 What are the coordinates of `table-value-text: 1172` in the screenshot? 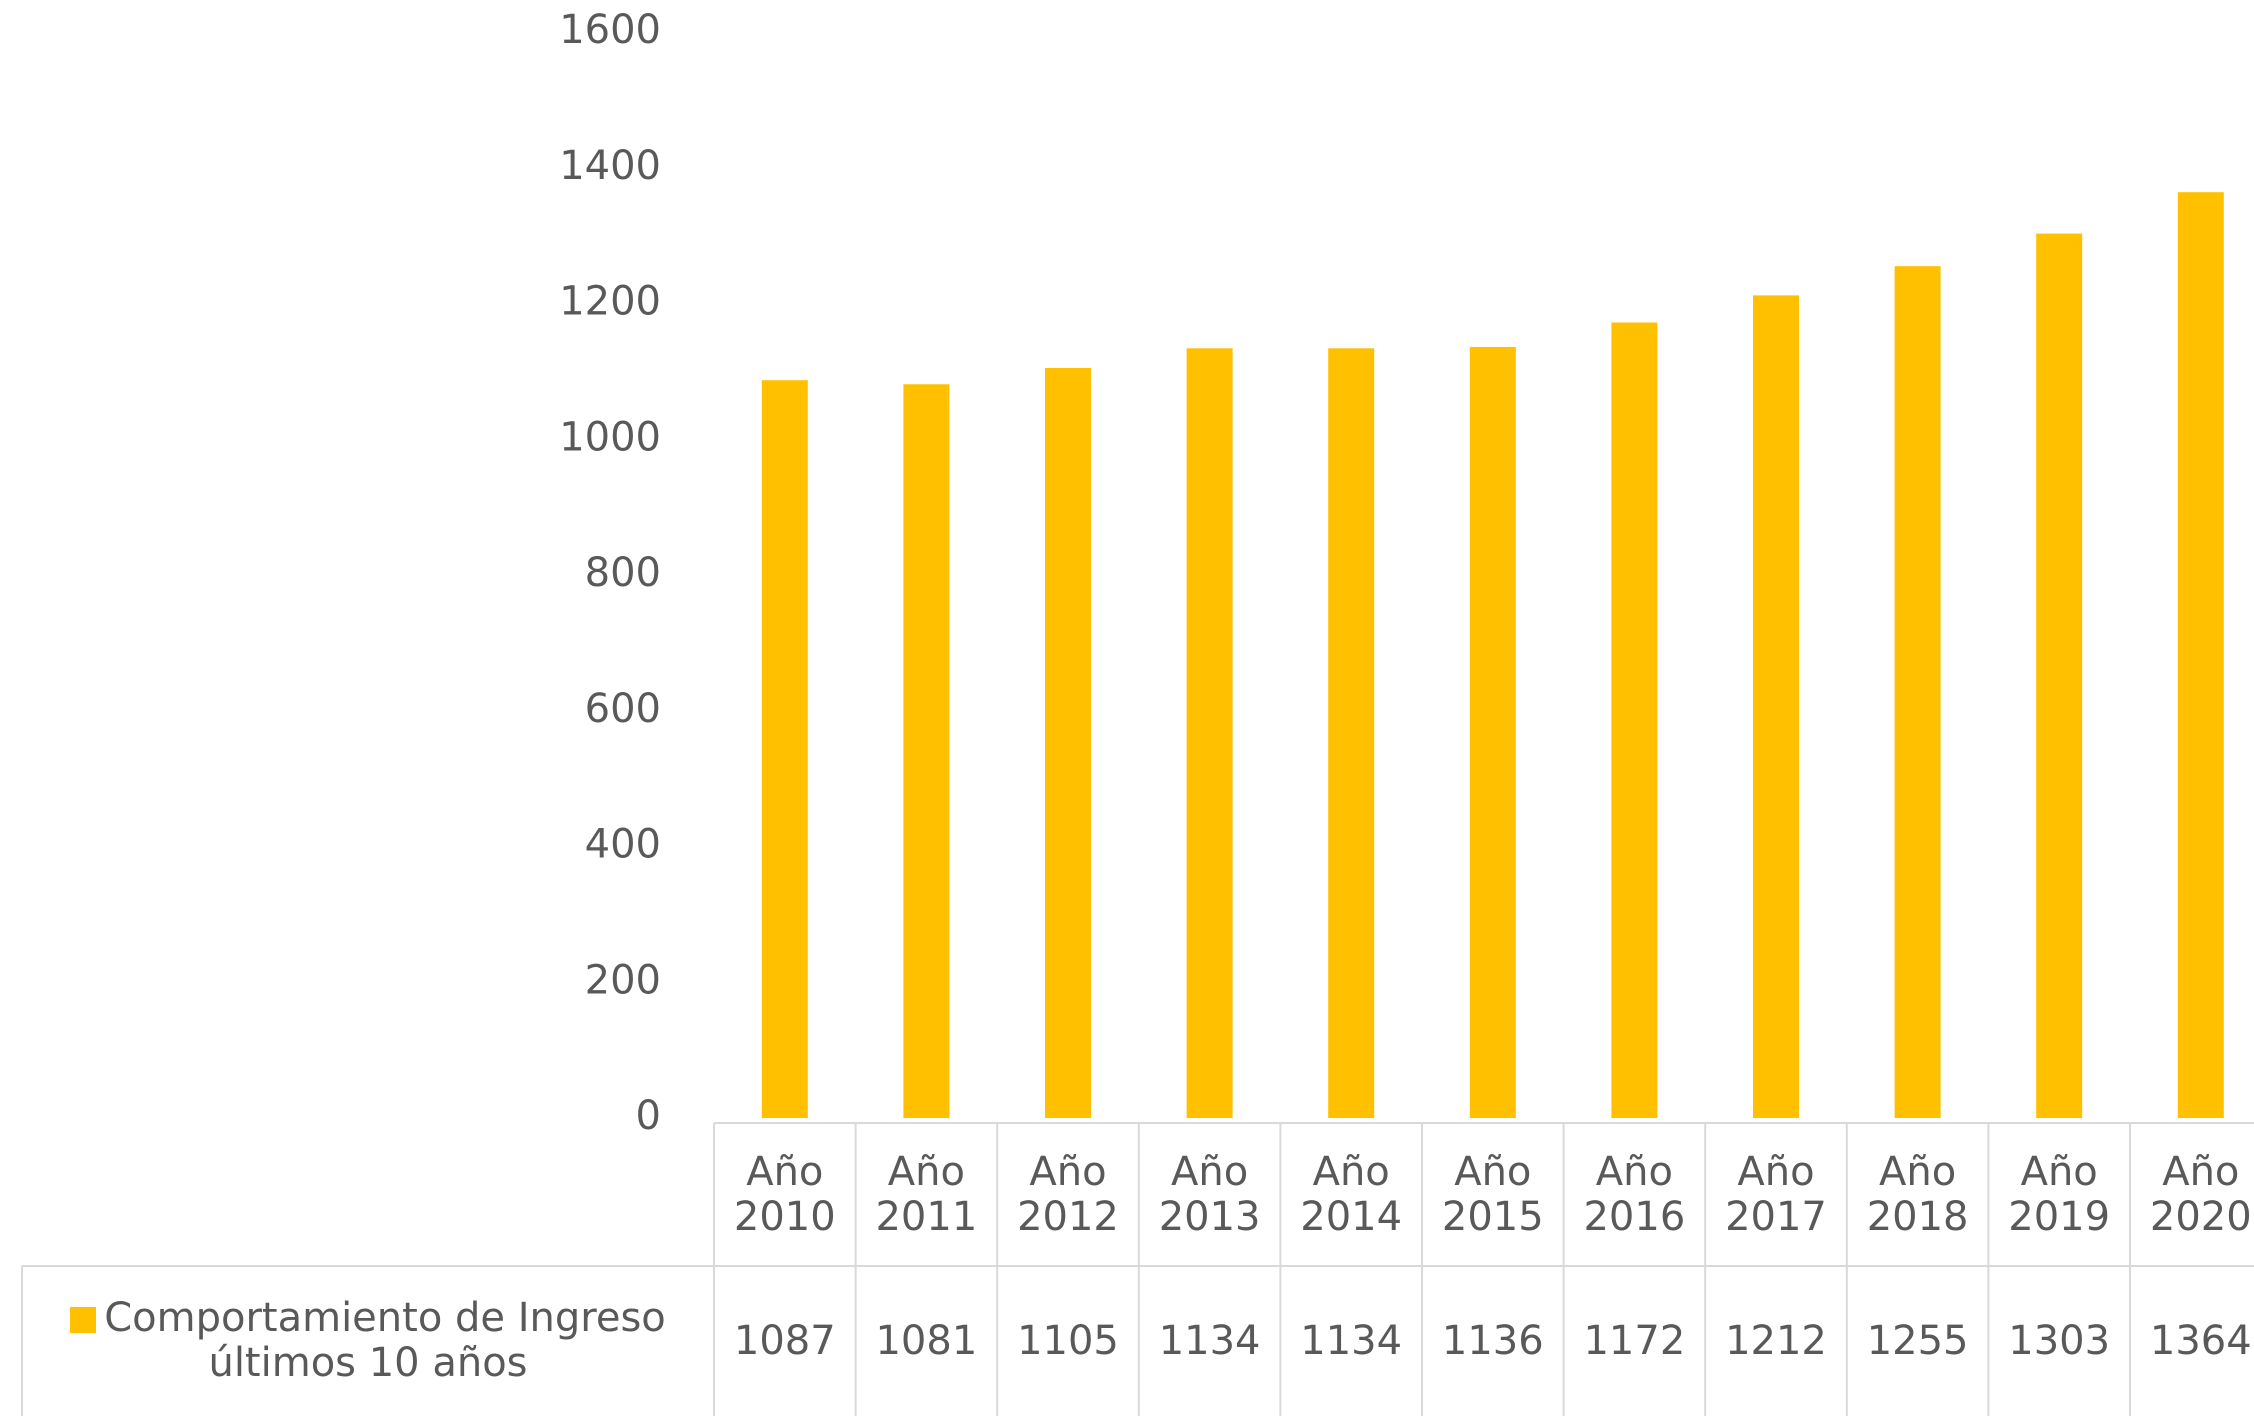 It's located at (1634, 1340).